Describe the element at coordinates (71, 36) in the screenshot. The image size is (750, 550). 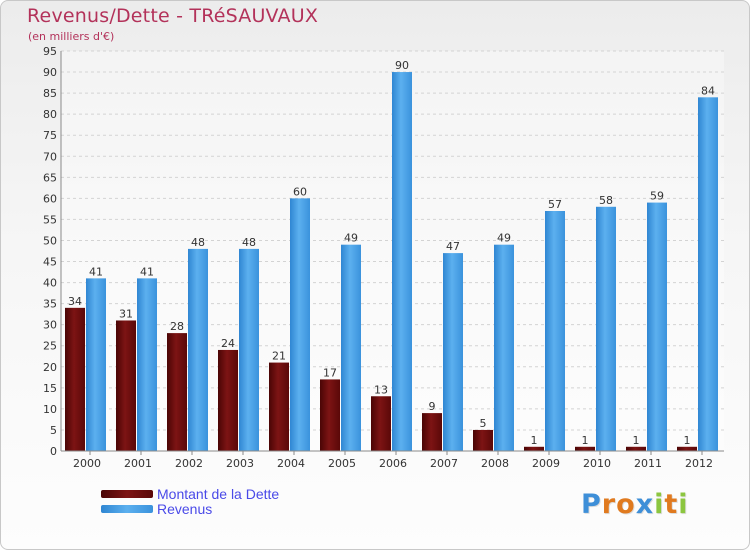
I see `chart-subtitle: (en milliers d'€)` at that location.